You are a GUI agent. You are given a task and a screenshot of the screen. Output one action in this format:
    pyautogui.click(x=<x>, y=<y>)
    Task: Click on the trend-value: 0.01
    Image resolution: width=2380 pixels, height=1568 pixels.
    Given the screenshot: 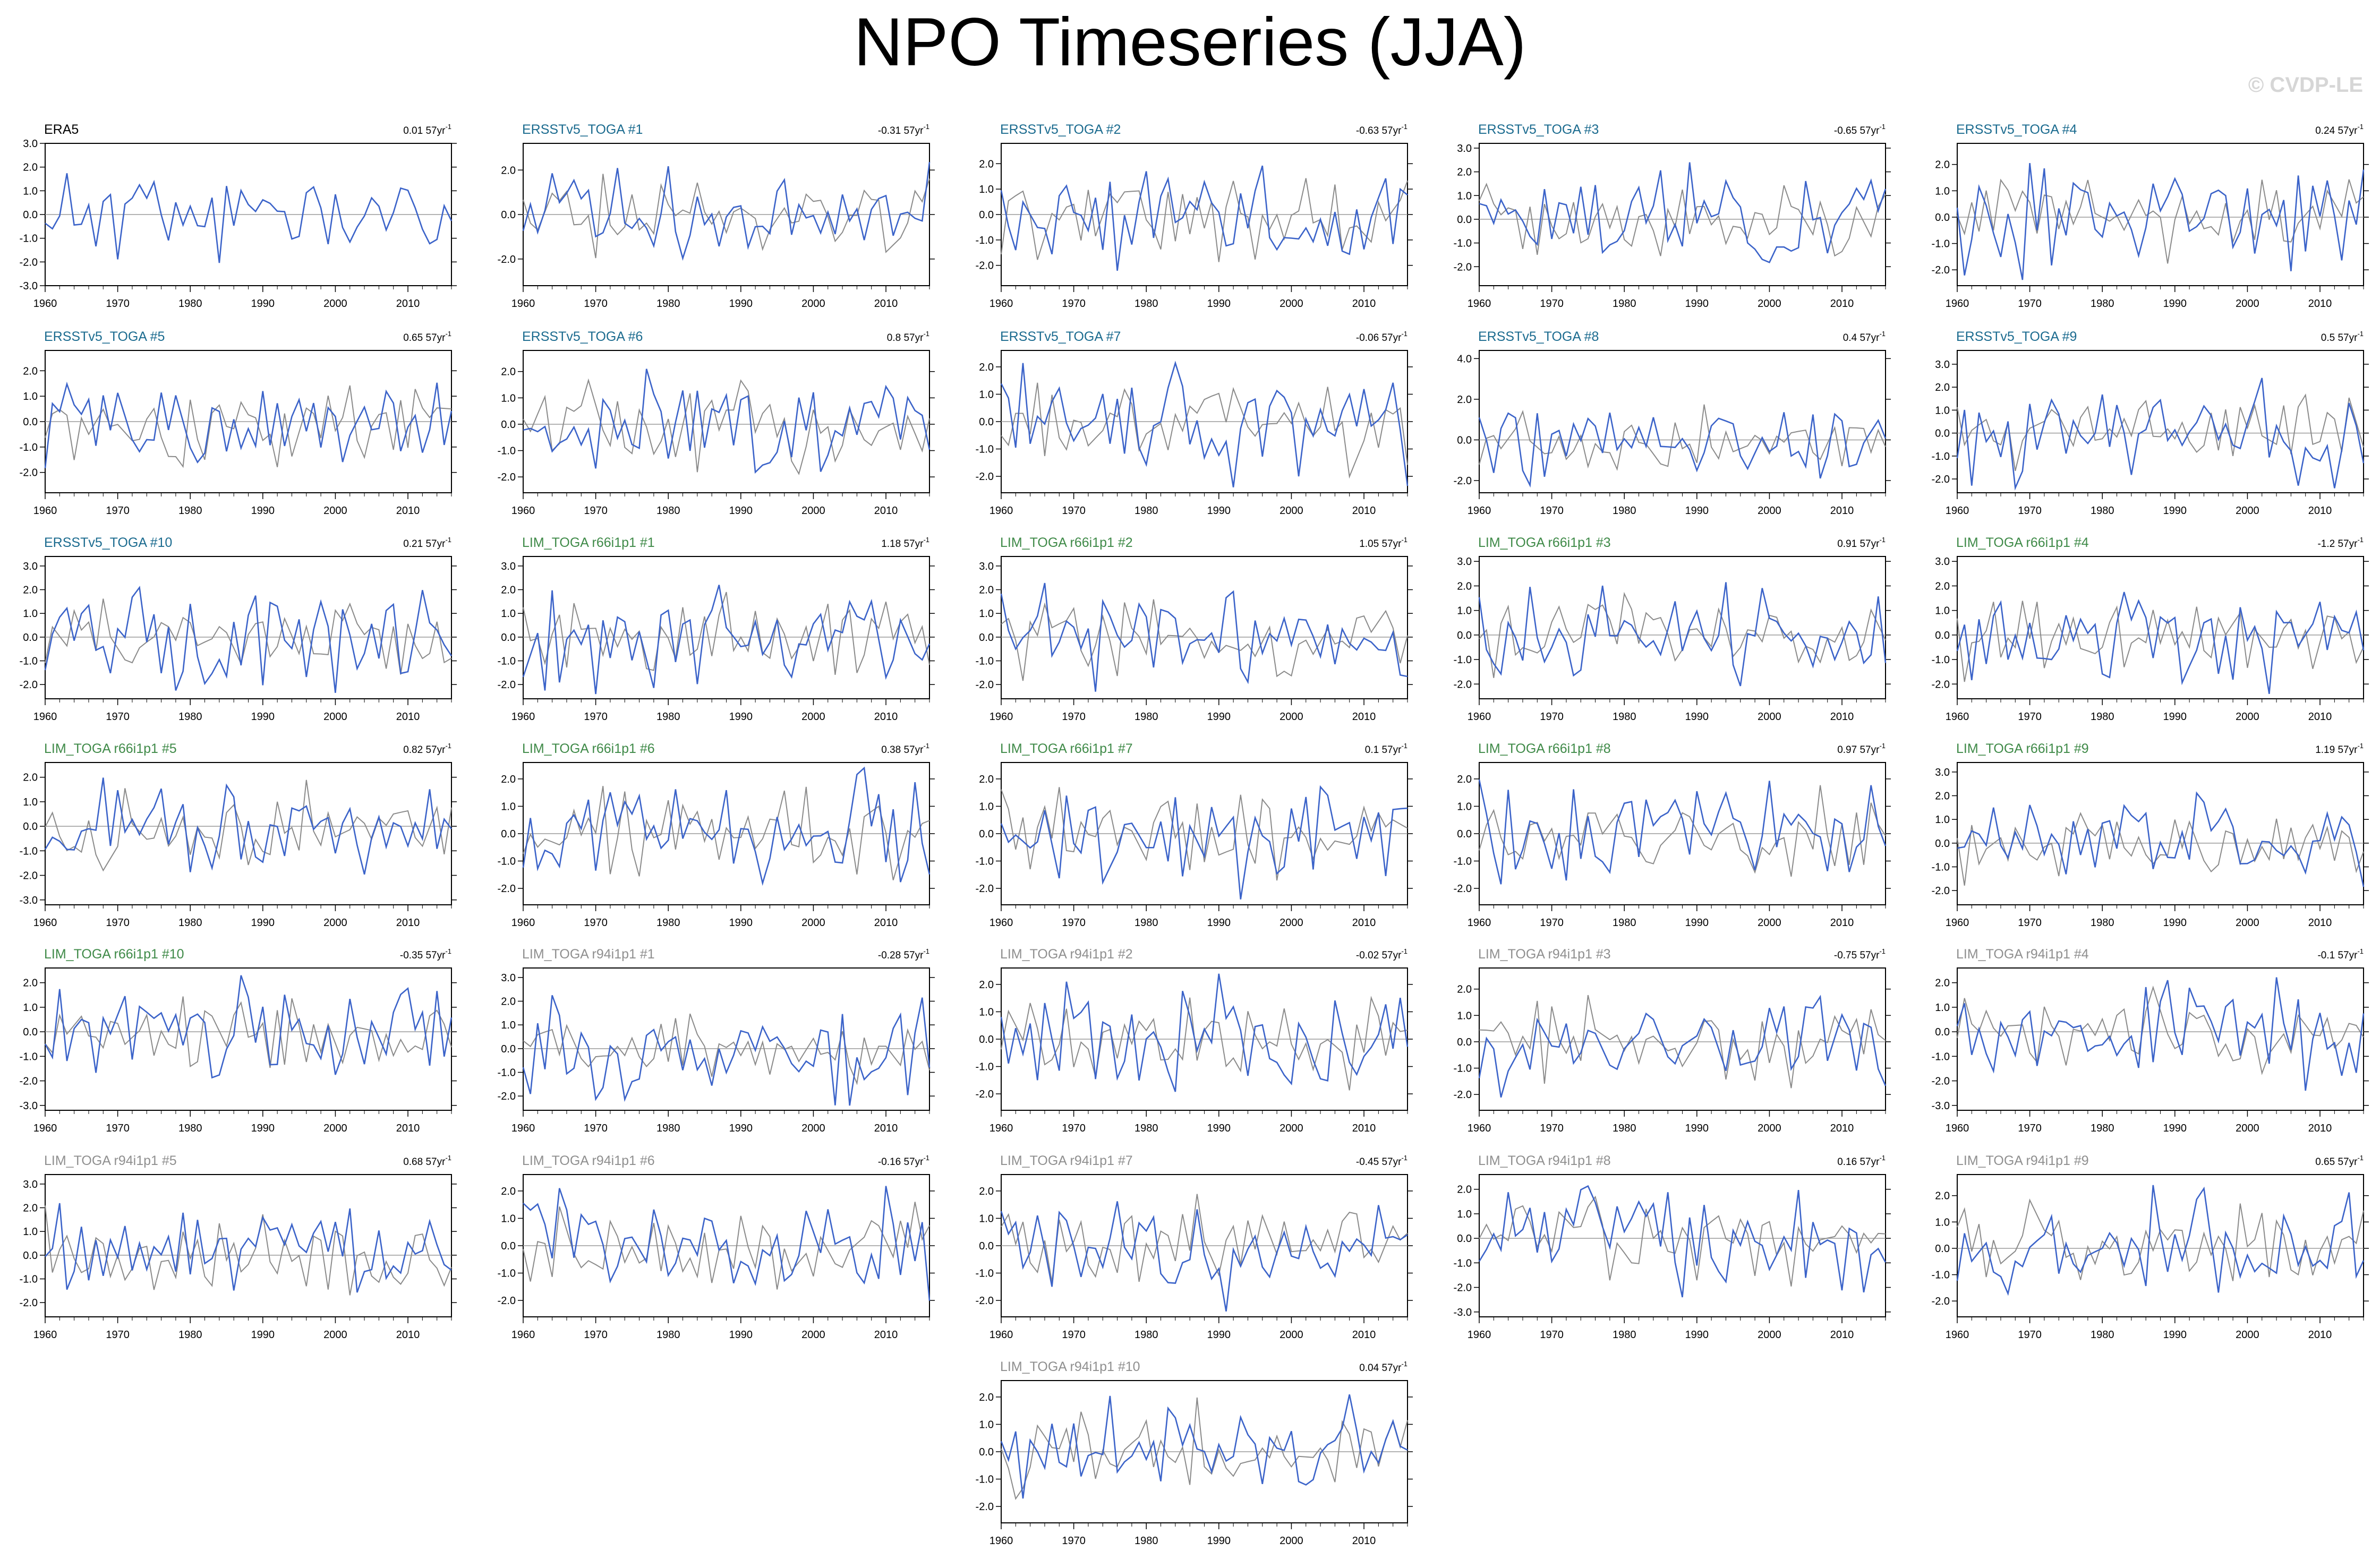 What is the action you would take?
    pyautogui.click(x=414, y=130)
    